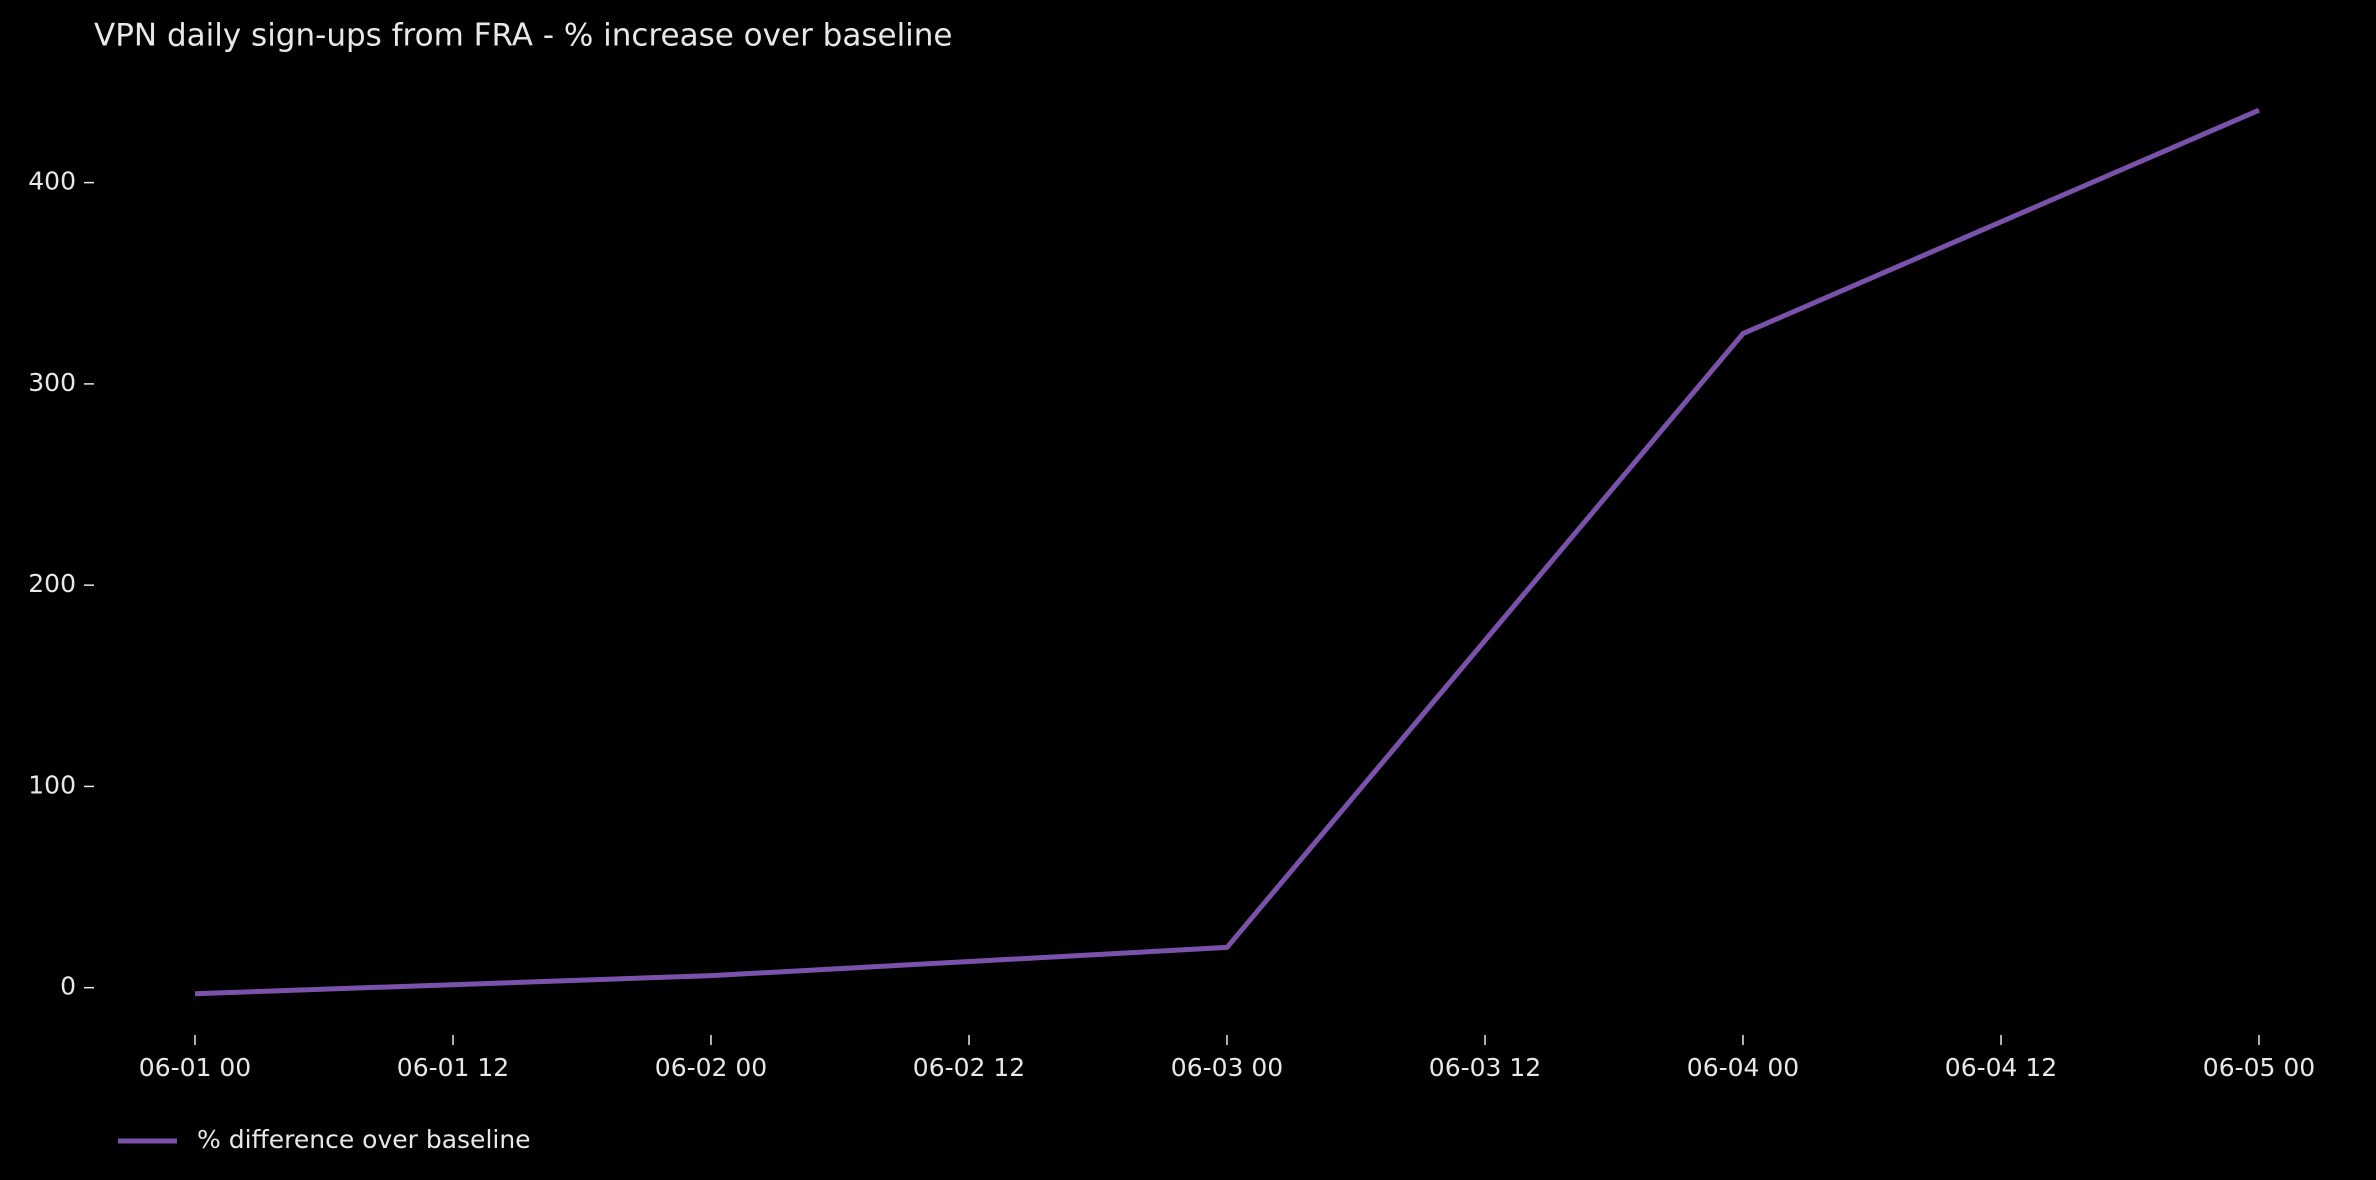  What do you see at coordinates (52, 382) in the screenshot?
I see `y-tick-label: 300` at bounding box center [52, 382].